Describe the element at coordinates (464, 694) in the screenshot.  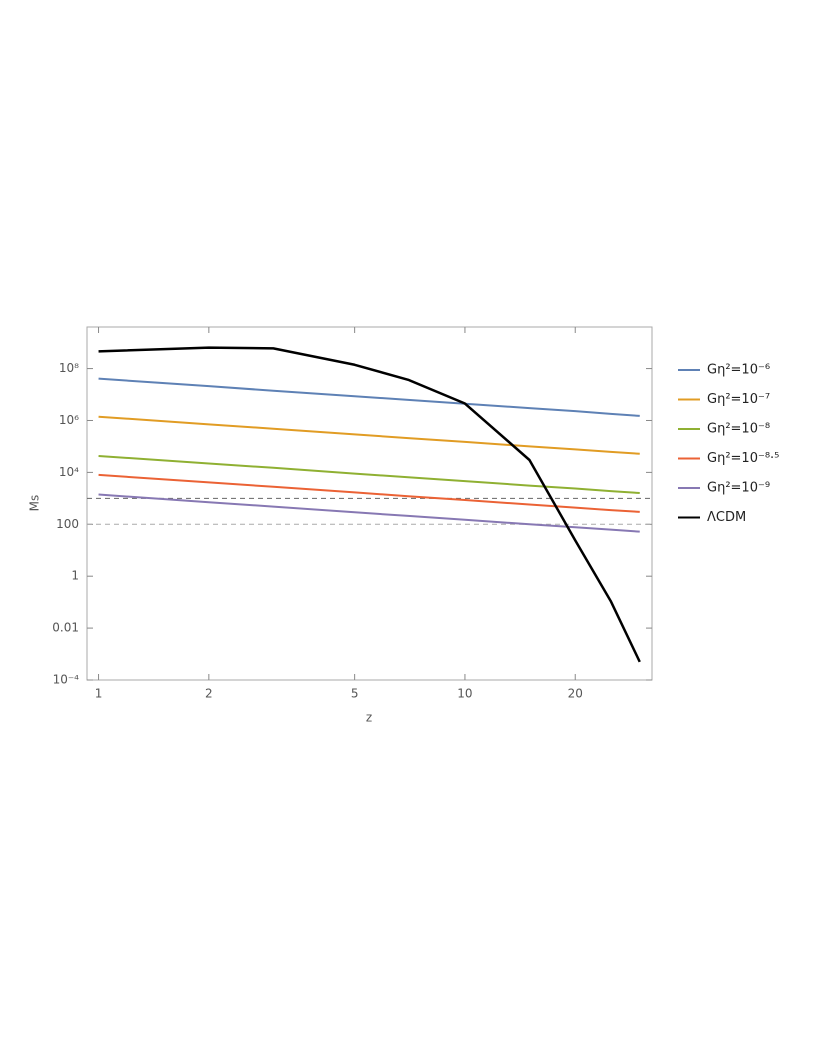
I see `x-tick-label: 10` at that location.